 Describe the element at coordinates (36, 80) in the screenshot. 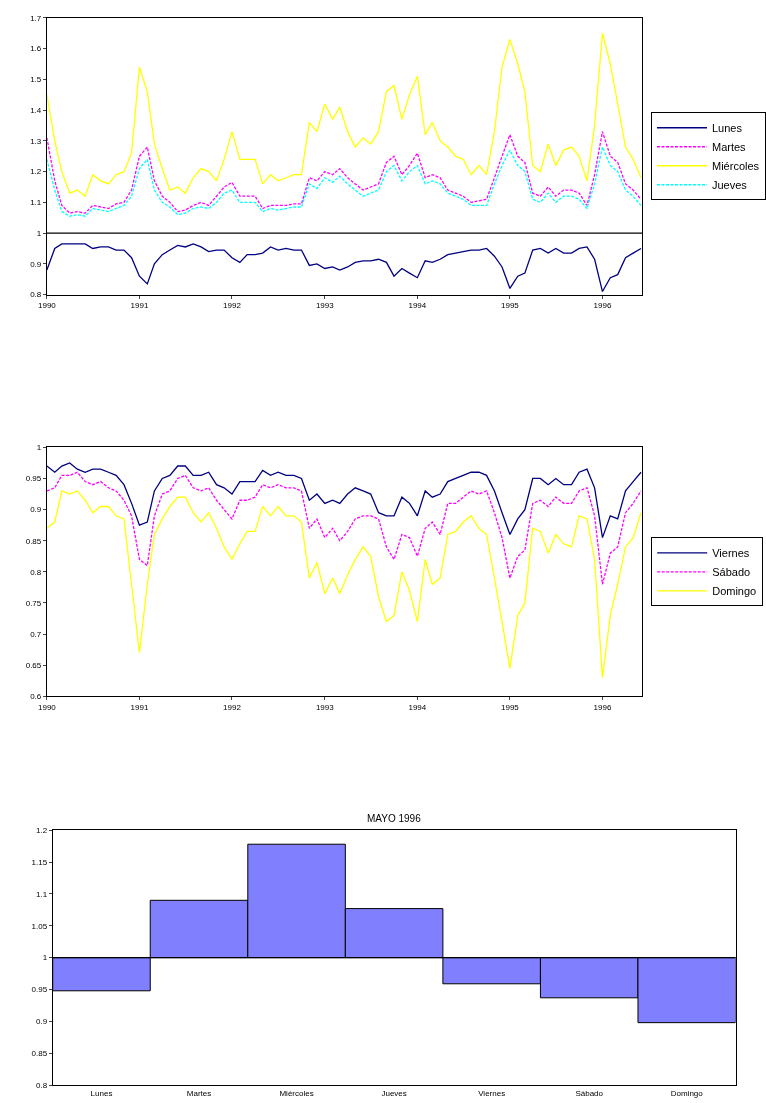

I see `y-tick-label: 1.5` at that location.